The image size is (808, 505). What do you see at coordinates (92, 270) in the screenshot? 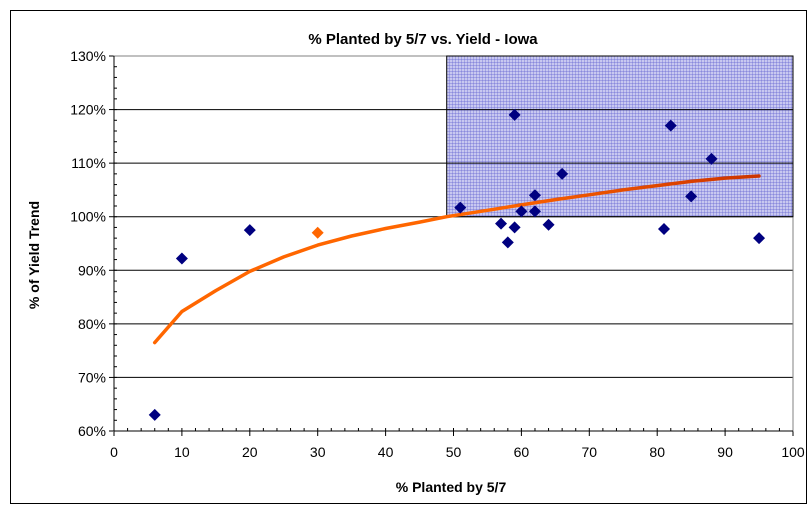
I see `y-tick-label: 90%` at bounding box center [92, 270].